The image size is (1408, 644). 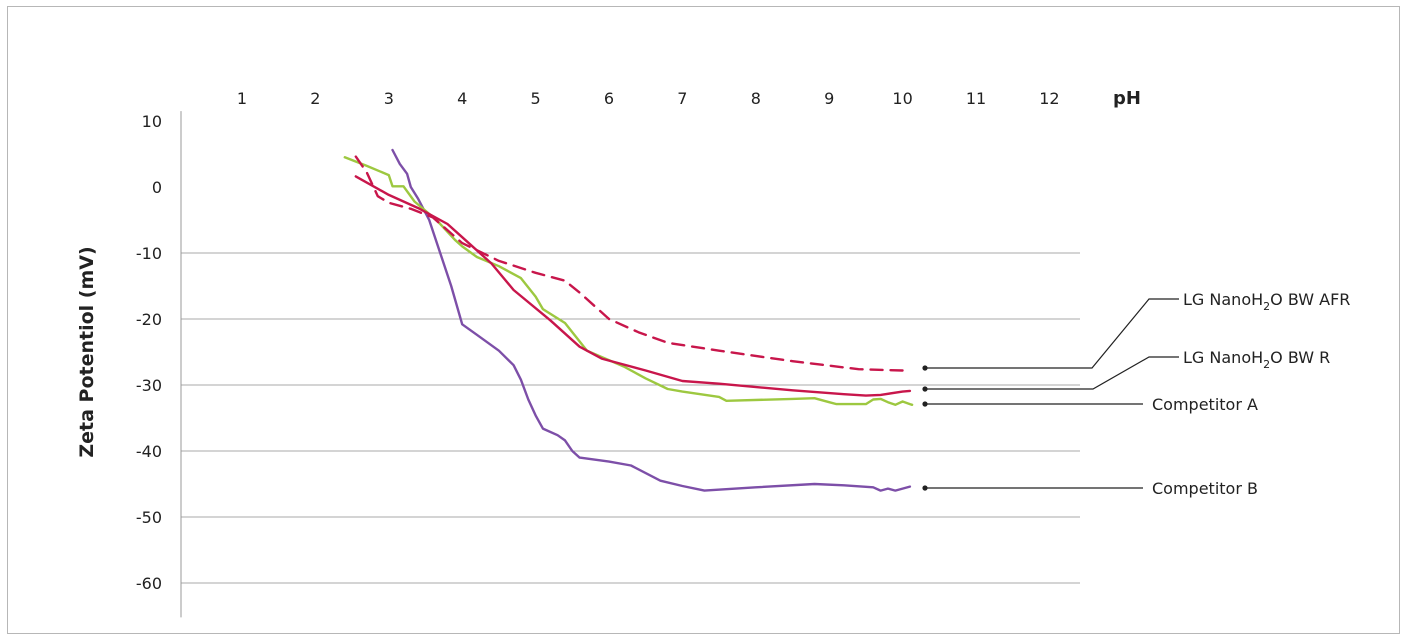 I want to click on legend-label-part: O BW AFR, so click(x=1310, y=299).